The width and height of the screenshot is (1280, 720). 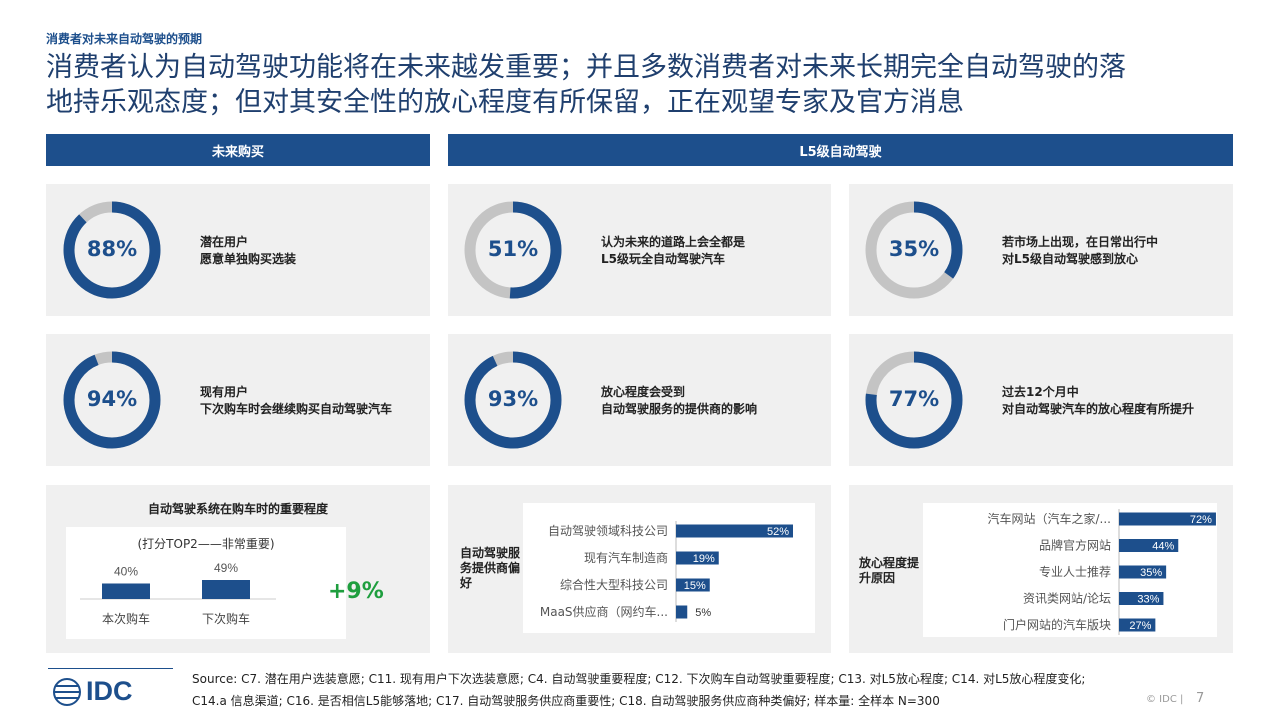 What do you see at coordinates (840, 150) in the screenshot?
I see `band-l5: L5级自动驾驶` at bounding box center [840, 150].